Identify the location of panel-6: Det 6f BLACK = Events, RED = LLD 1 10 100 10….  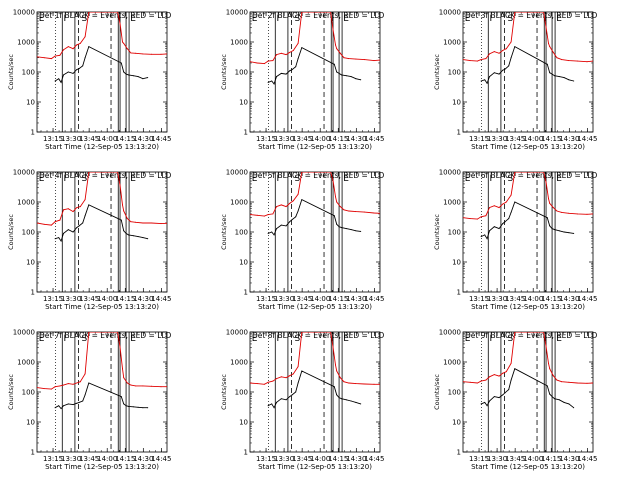
(515, 240).